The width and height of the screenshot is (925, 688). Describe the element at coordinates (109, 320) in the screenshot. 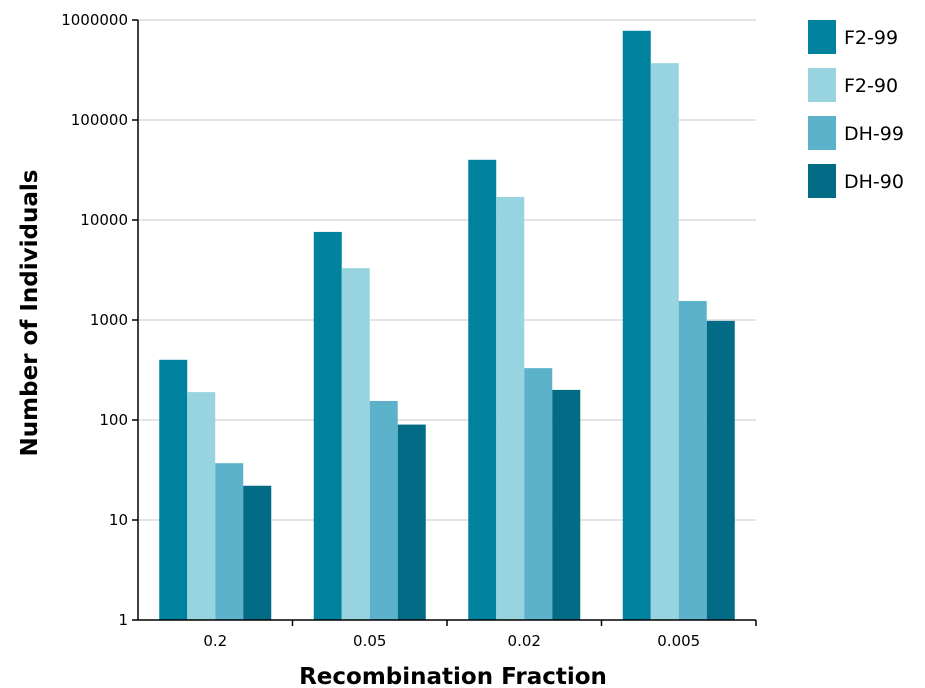

I see `y-tick-label: 1000` at that location.